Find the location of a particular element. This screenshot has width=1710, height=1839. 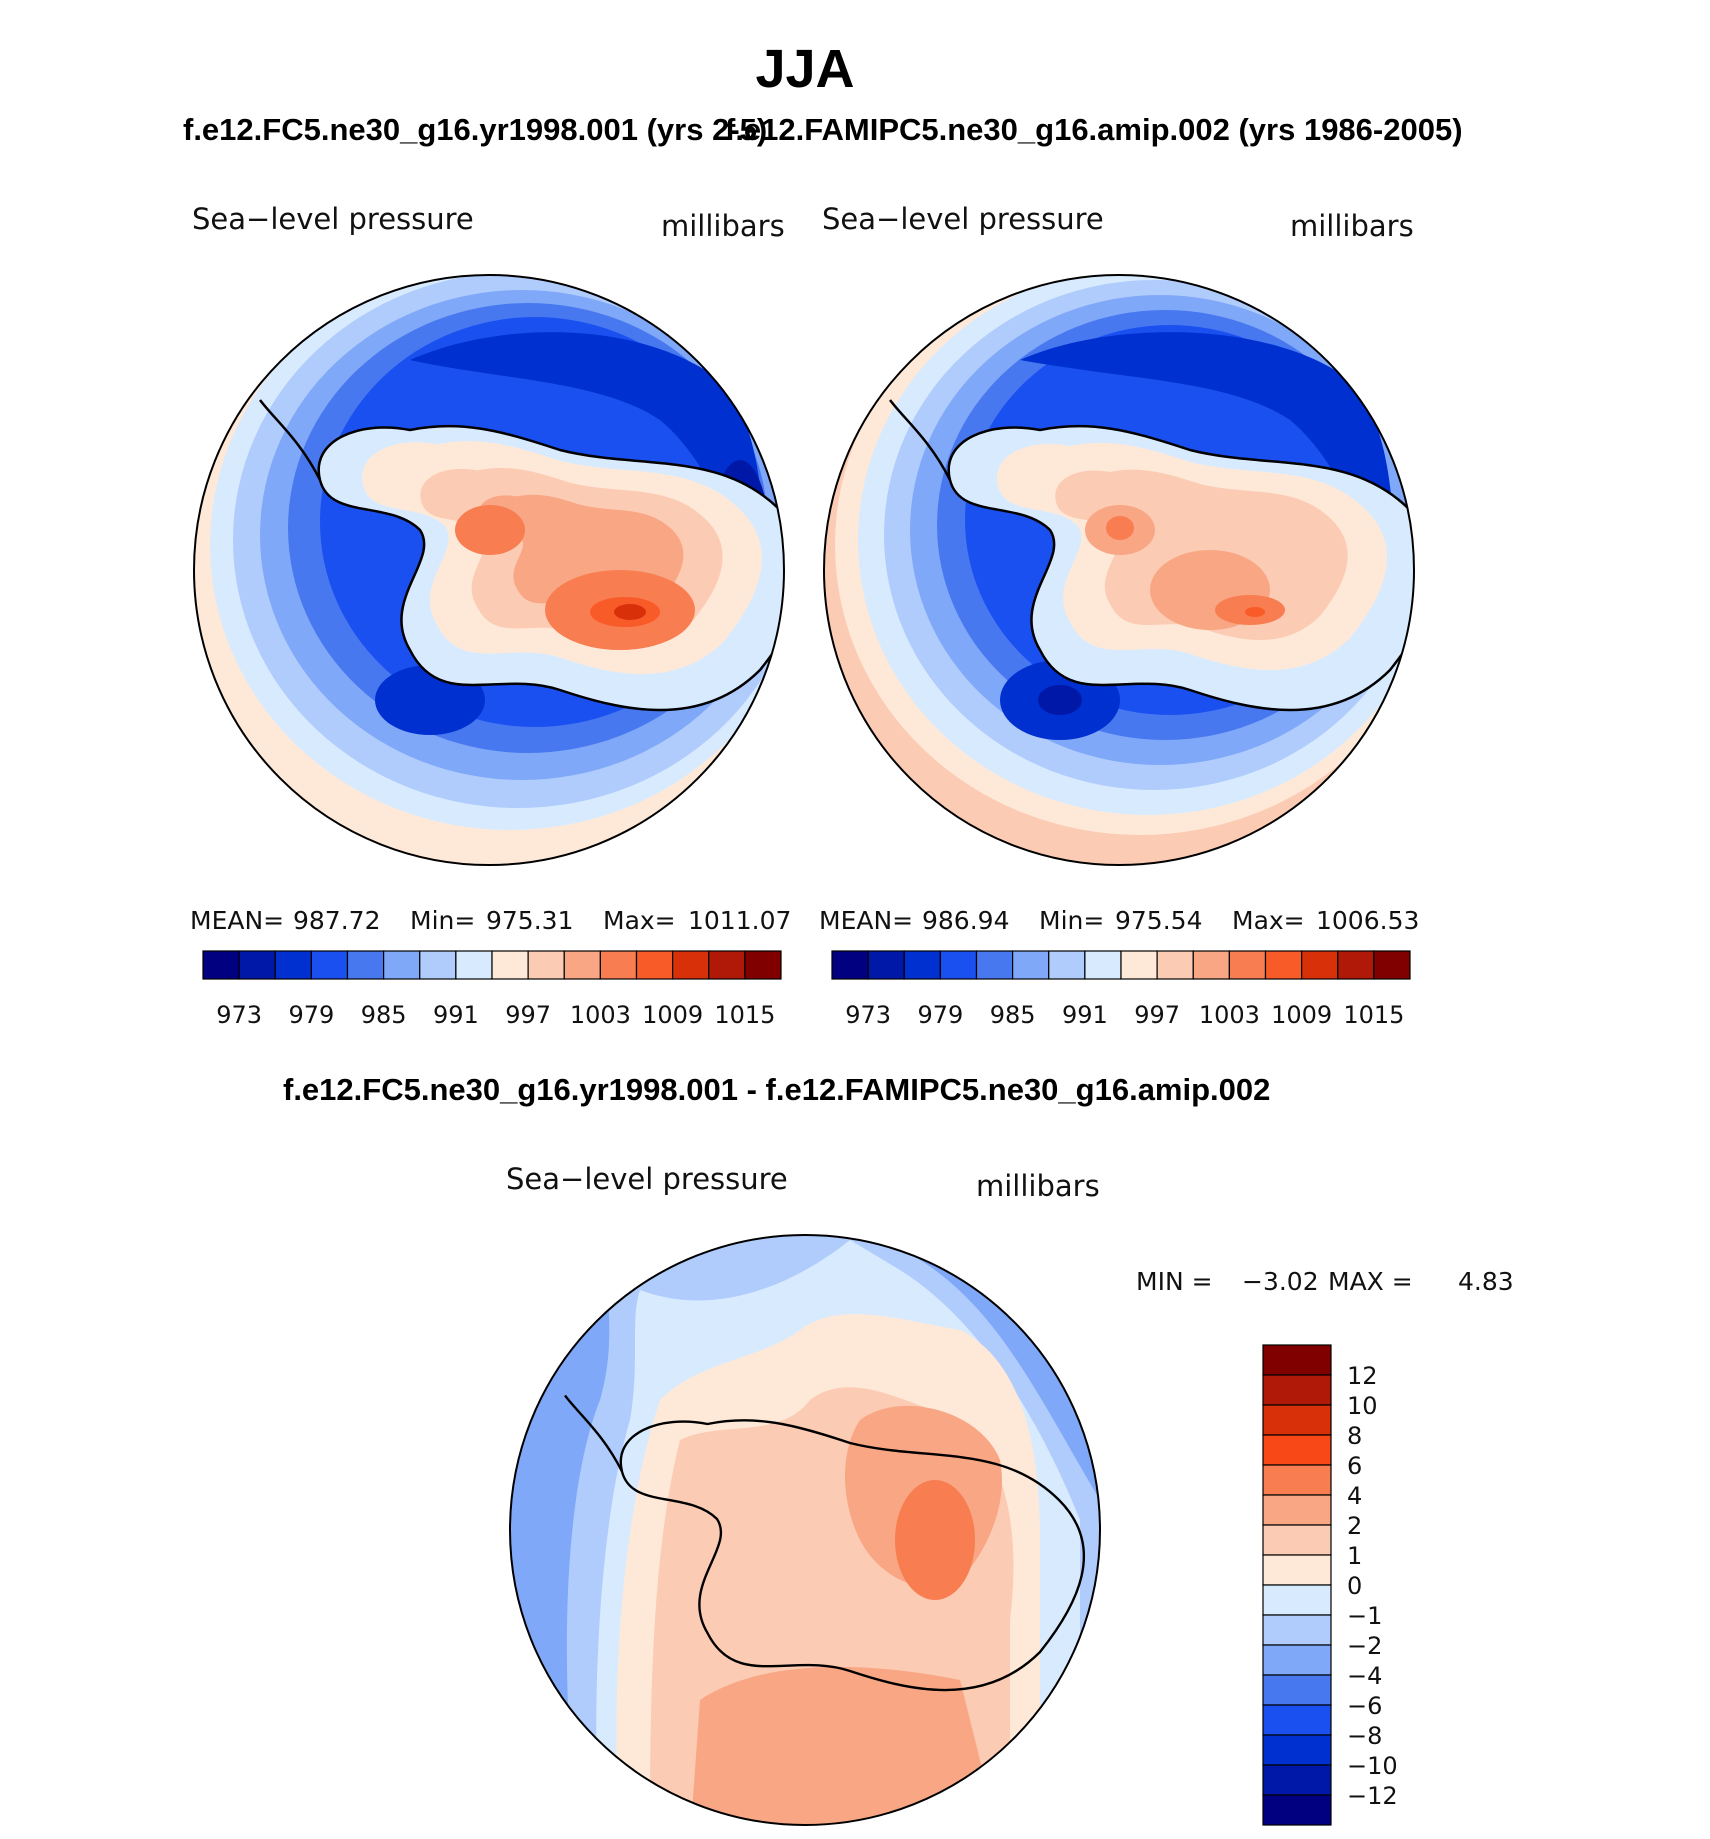

colorbar3-tick-label: 8 is located at coordinates (1354, 1436).